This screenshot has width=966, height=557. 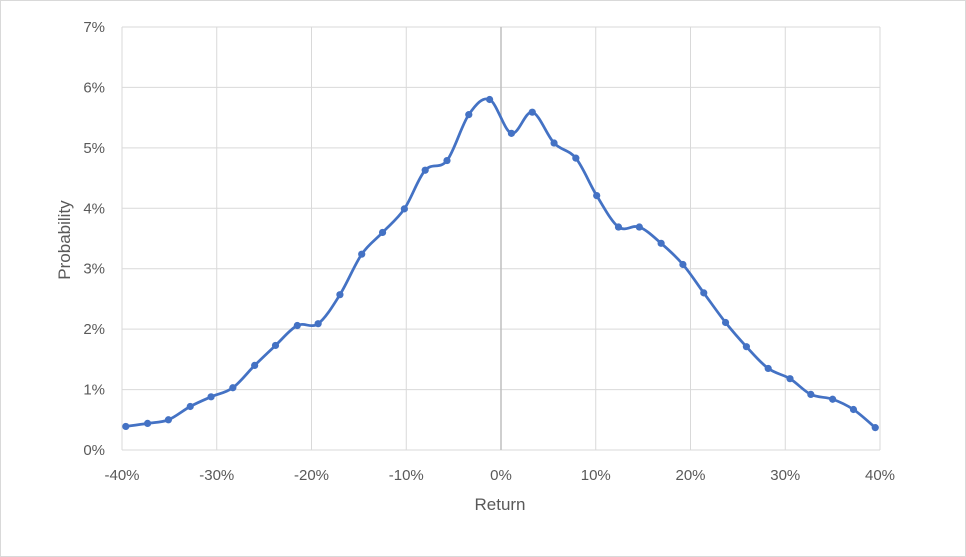 I want to click on y-tick-label: 3%, so click(x=94, y=269).